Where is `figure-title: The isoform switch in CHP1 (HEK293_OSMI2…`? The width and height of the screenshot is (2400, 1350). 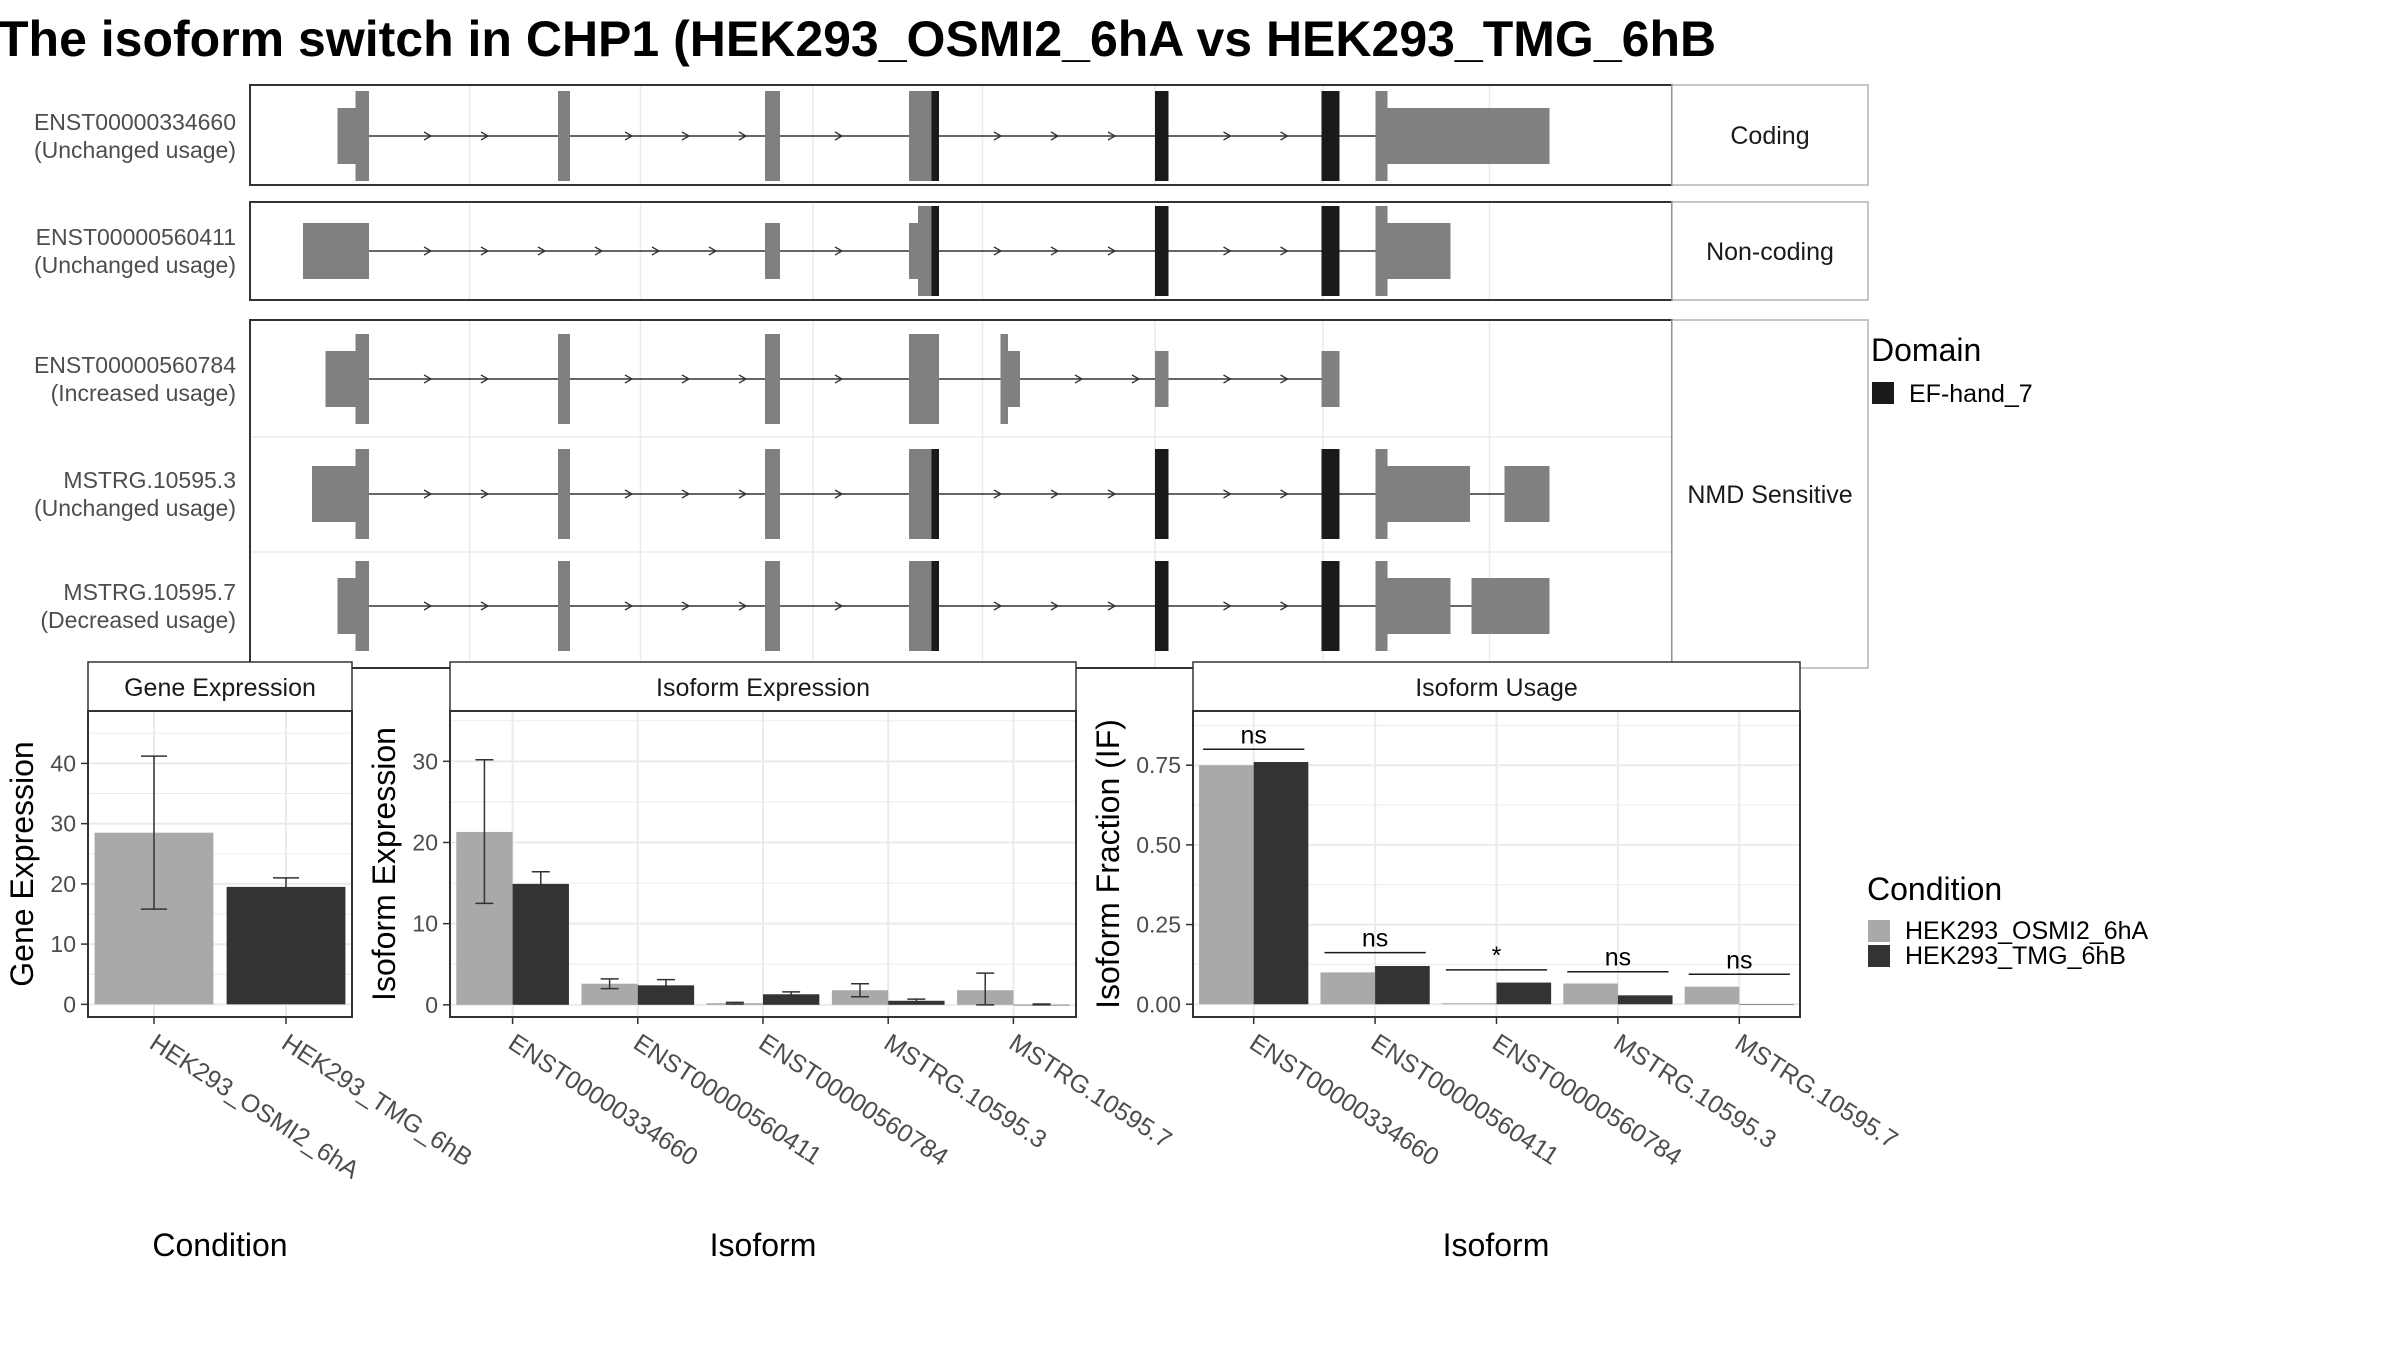 figure-title: The isoform switch in CHP1 (HEK293_OSMI2… is located at coordinates (858, 39).